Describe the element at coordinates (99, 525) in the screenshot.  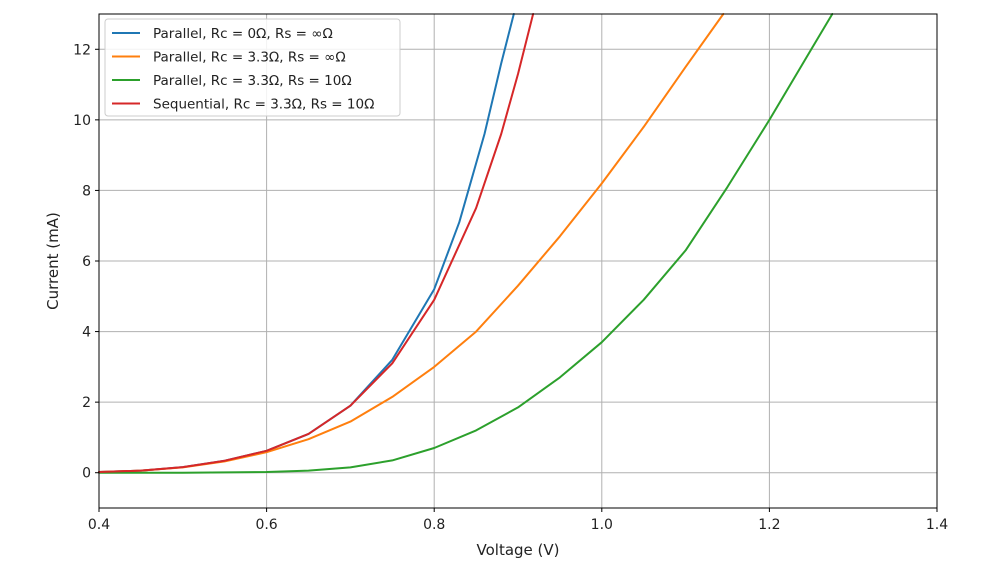
I see `x-tick-label: 0.4` at that location.